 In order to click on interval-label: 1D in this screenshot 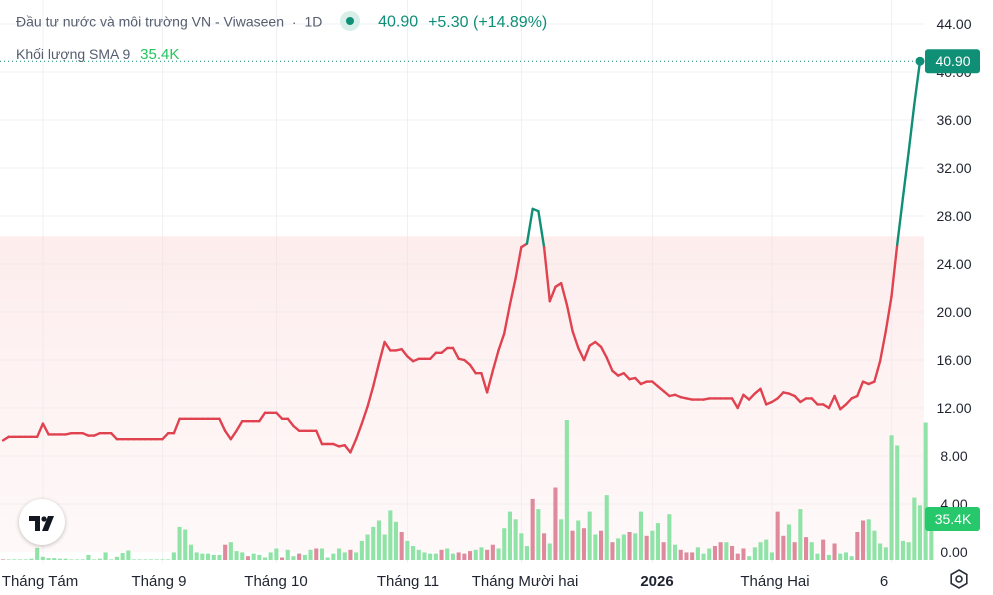, I will do `click(313, 21)`.